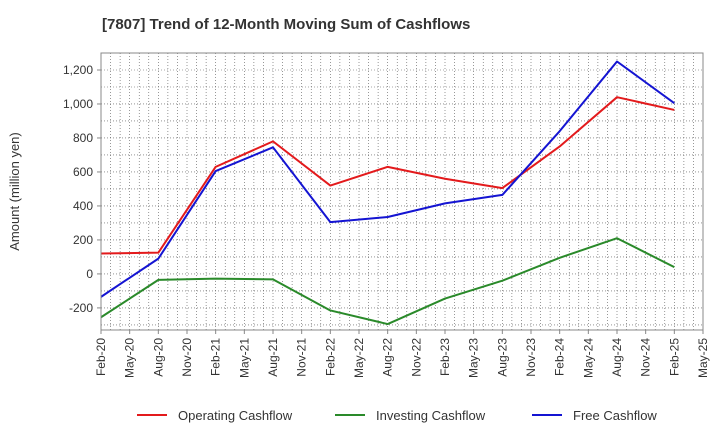 The width and height of the screenshot is (720, 440). I want to click on x-tick-label: May-23, so click(474, 358).